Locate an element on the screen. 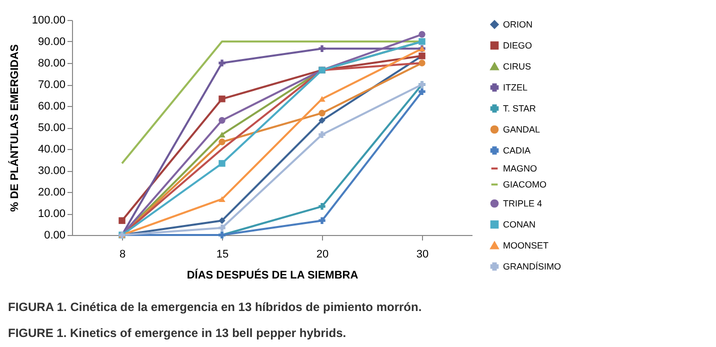 The image size is (716, 347). legend-label: TRIPLE 4 is located at coordinates (522, 203).